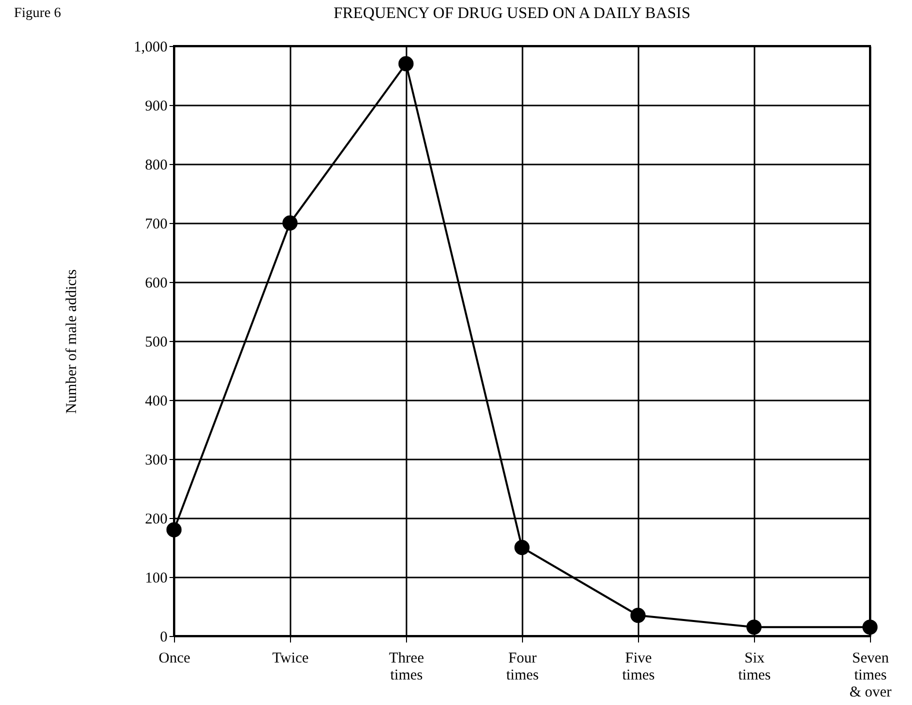 The image size is (912, 705). Describe the element at coordinates (156, 342) in the screenshot. I see `y-tick-label: 500` at that location.